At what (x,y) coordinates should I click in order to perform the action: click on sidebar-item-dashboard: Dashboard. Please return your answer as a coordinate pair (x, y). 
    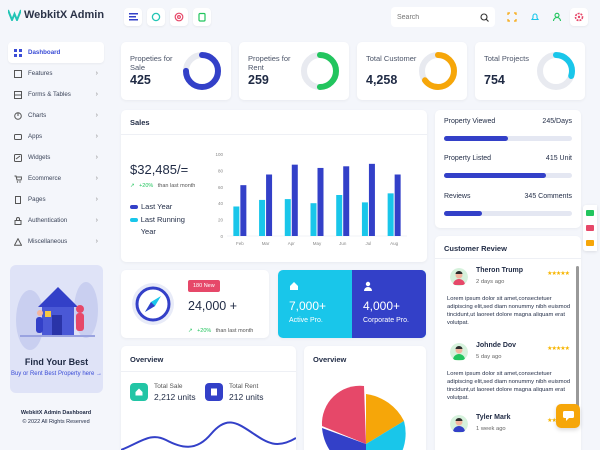
    Looking at the image, I should click on (56, 52).